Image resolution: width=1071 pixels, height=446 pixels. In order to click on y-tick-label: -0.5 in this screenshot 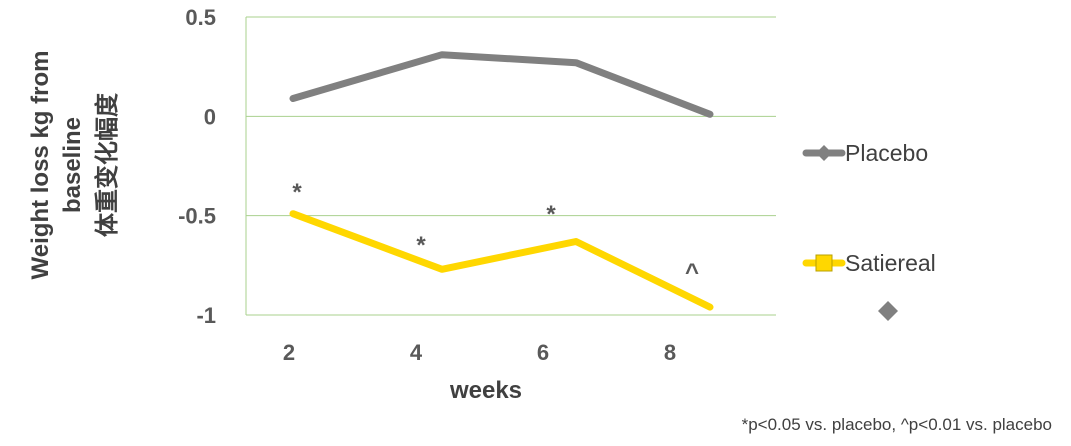, I will do `click(197, 216)`.